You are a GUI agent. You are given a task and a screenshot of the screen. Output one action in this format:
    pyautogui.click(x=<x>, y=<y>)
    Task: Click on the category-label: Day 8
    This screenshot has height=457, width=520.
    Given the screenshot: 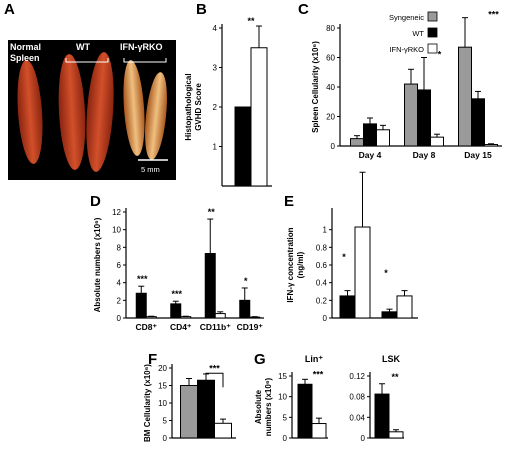 What is the action you would take?
    pyautogui.click(x=424, y=155)
    